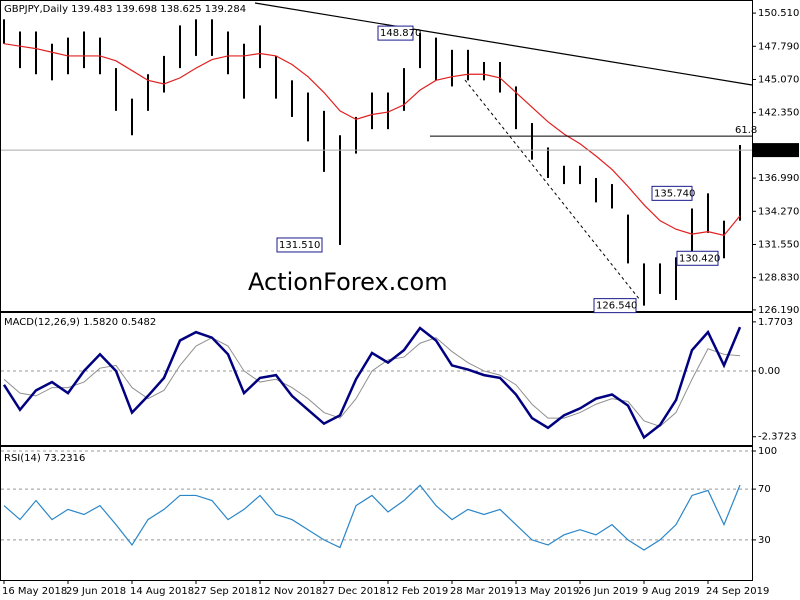 The width and height of the screenshot is (800, 600). I want to click on y-tick-label: 70, so click(764, 489).